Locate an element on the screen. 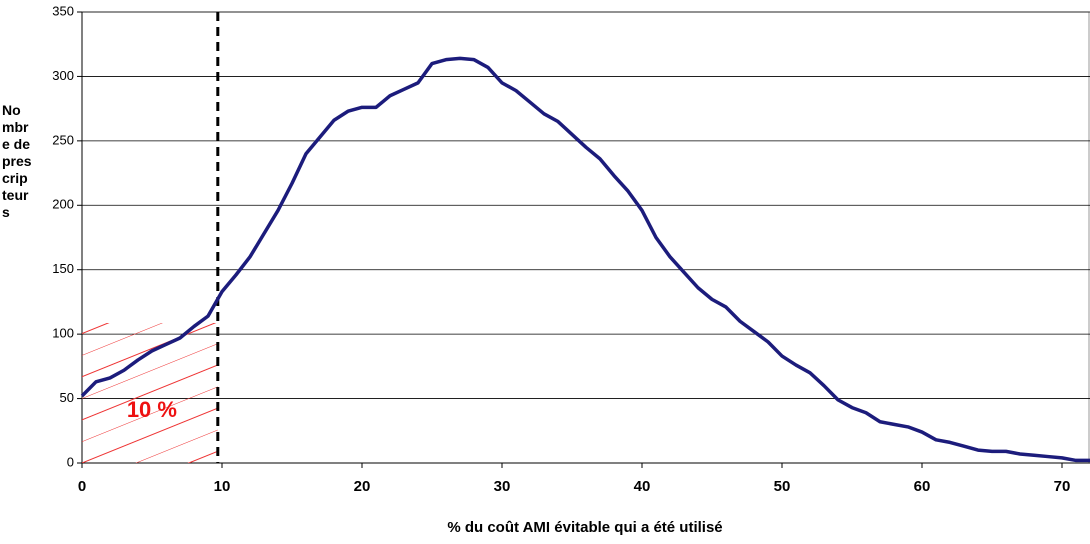 This screenshot has width=1090, height=544. y-tick-label: 50 is located at coordinates (67, 397).